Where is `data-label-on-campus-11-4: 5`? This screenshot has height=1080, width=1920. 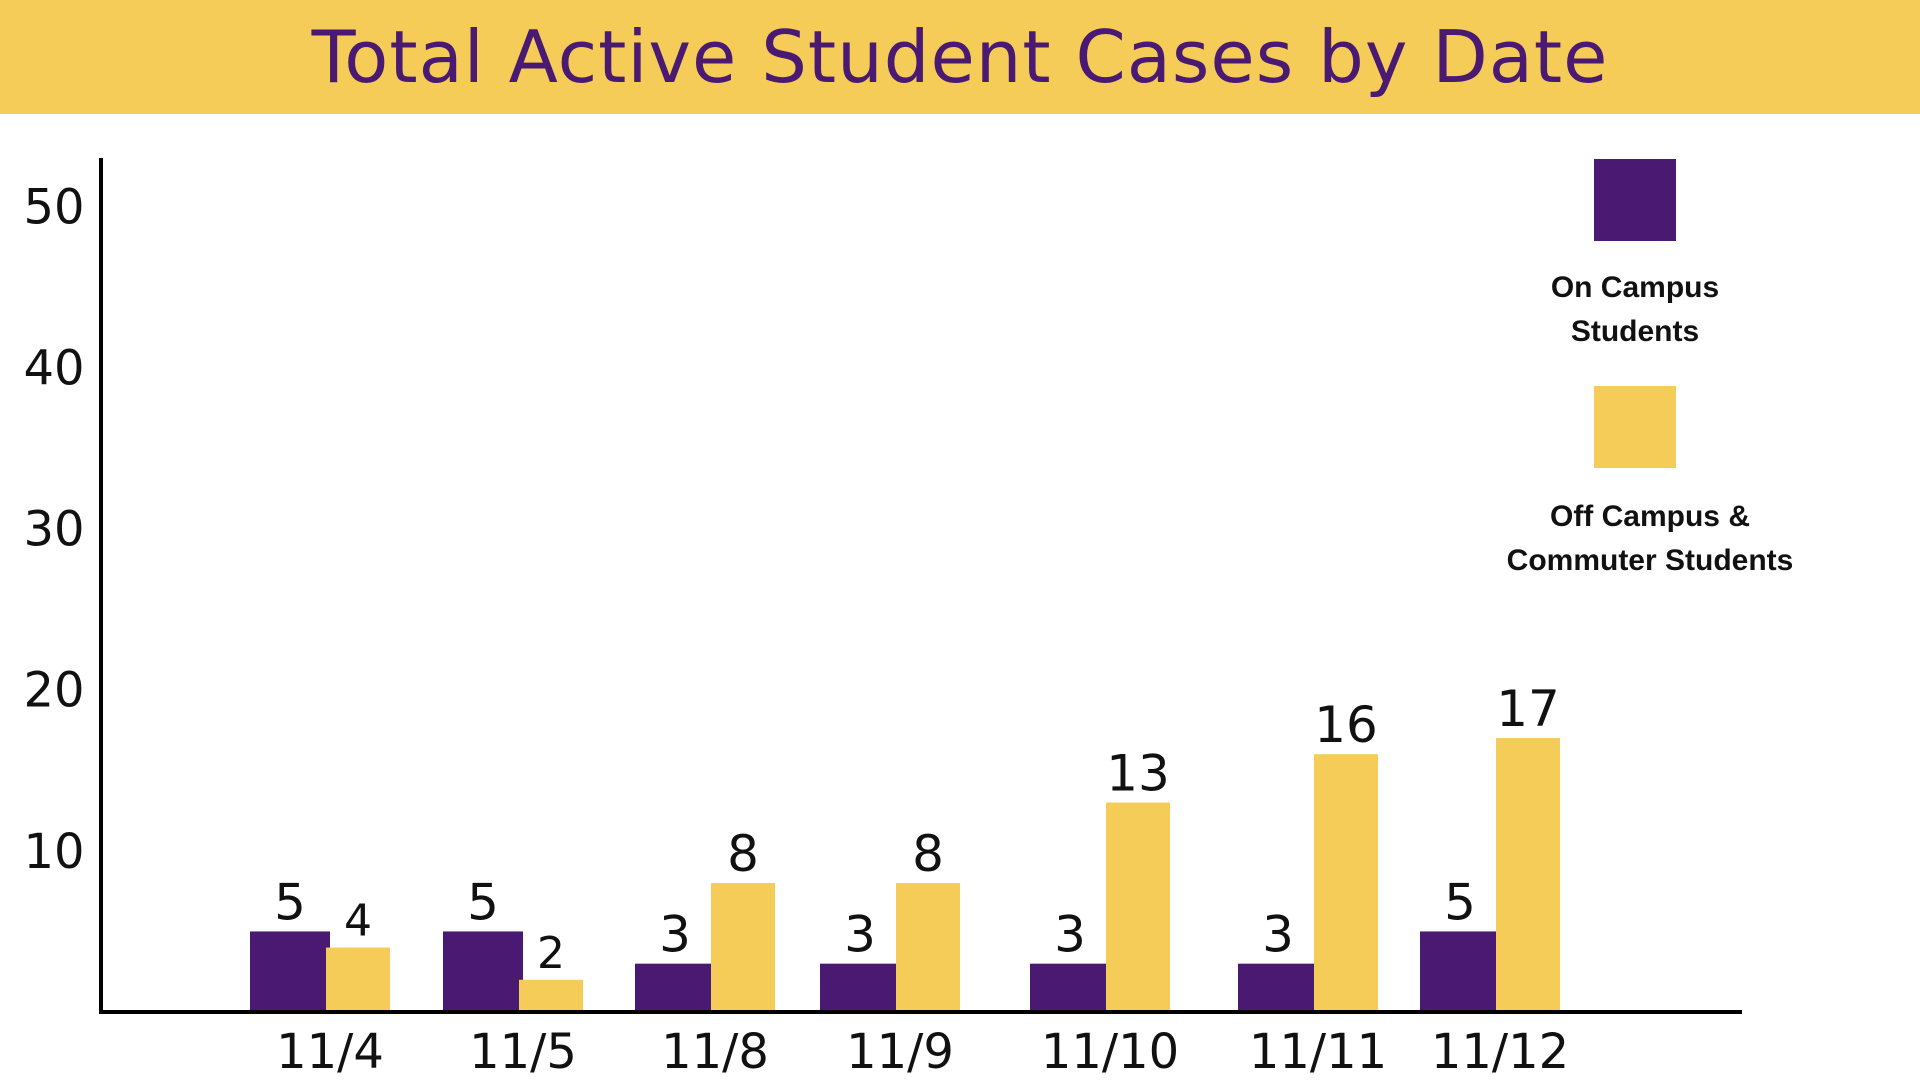 data-label-on-campus-11-4: 5 is located at coordinates (290, 902).